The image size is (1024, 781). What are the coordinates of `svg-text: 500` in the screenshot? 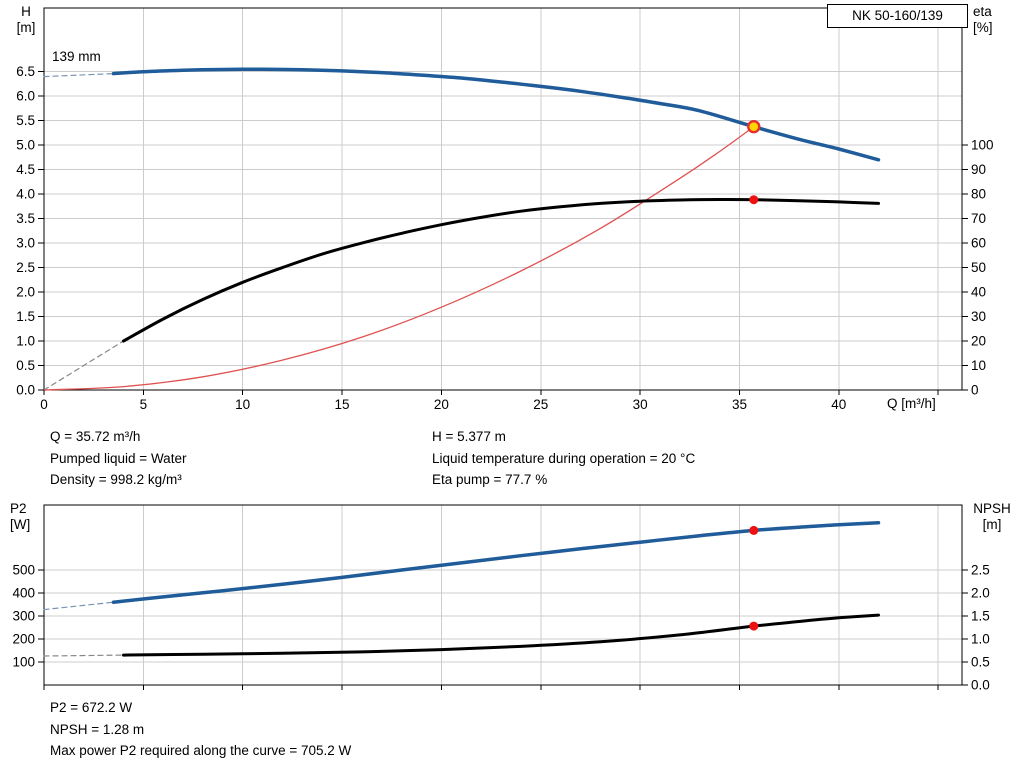 It's located at (23, 569).